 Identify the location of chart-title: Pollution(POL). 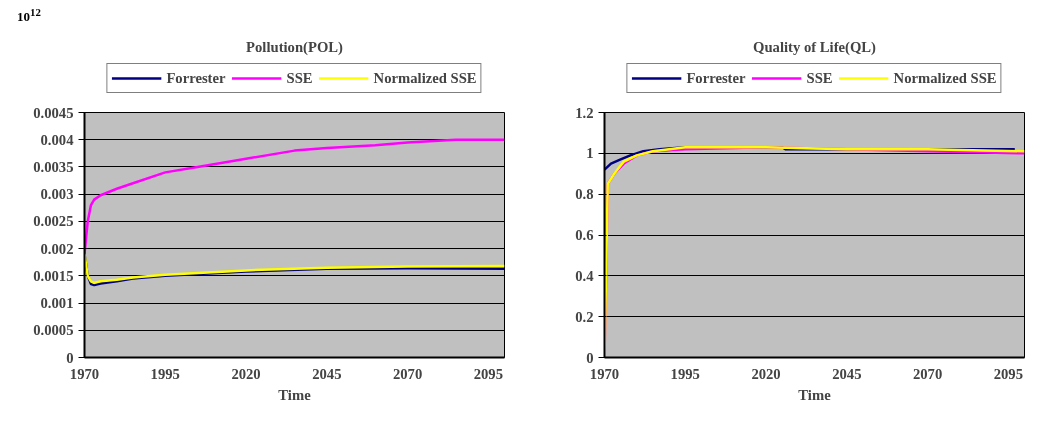
(295, 47).